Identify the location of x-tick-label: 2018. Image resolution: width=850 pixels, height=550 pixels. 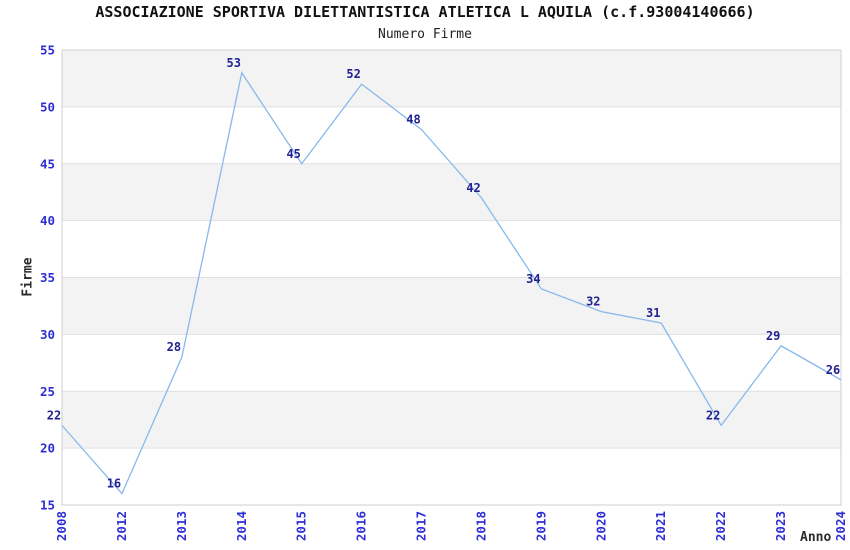
(480, 526).